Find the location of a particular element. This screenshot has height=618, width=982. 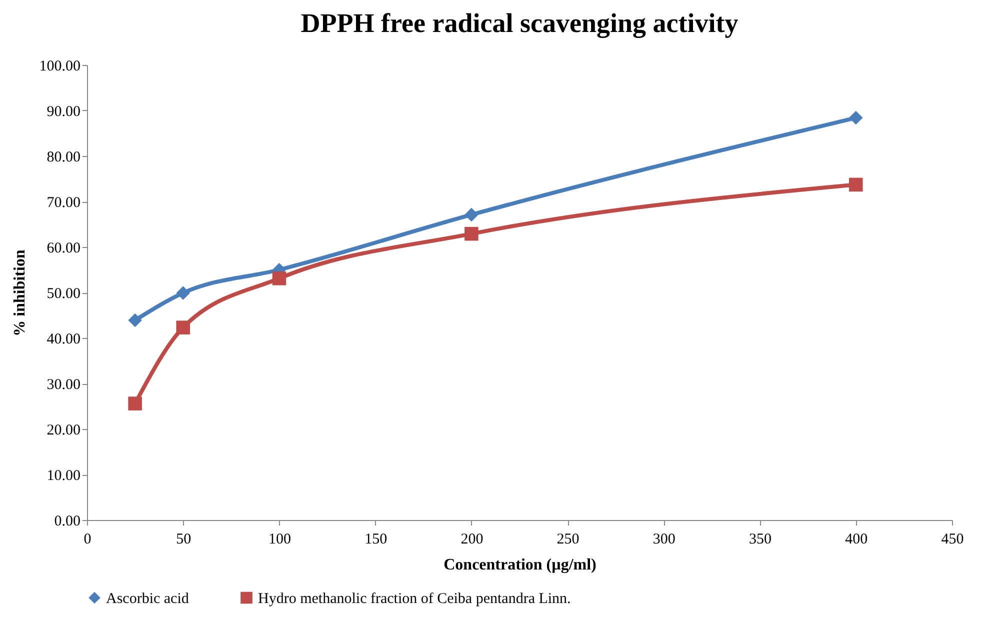

y-tick-label: 30.00 is located at coordinates (63, 385).